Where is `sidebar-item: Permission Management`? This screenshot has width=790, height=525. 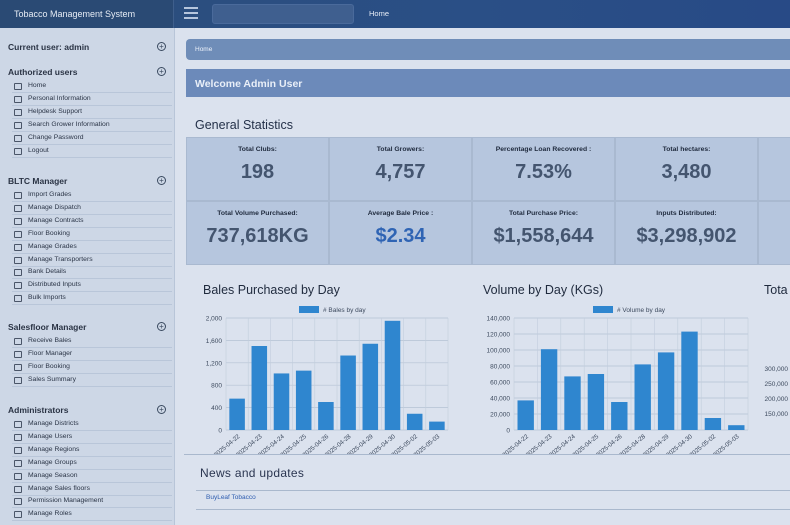 sidebar-item: Permission Management is located at coordinates (92, 502).